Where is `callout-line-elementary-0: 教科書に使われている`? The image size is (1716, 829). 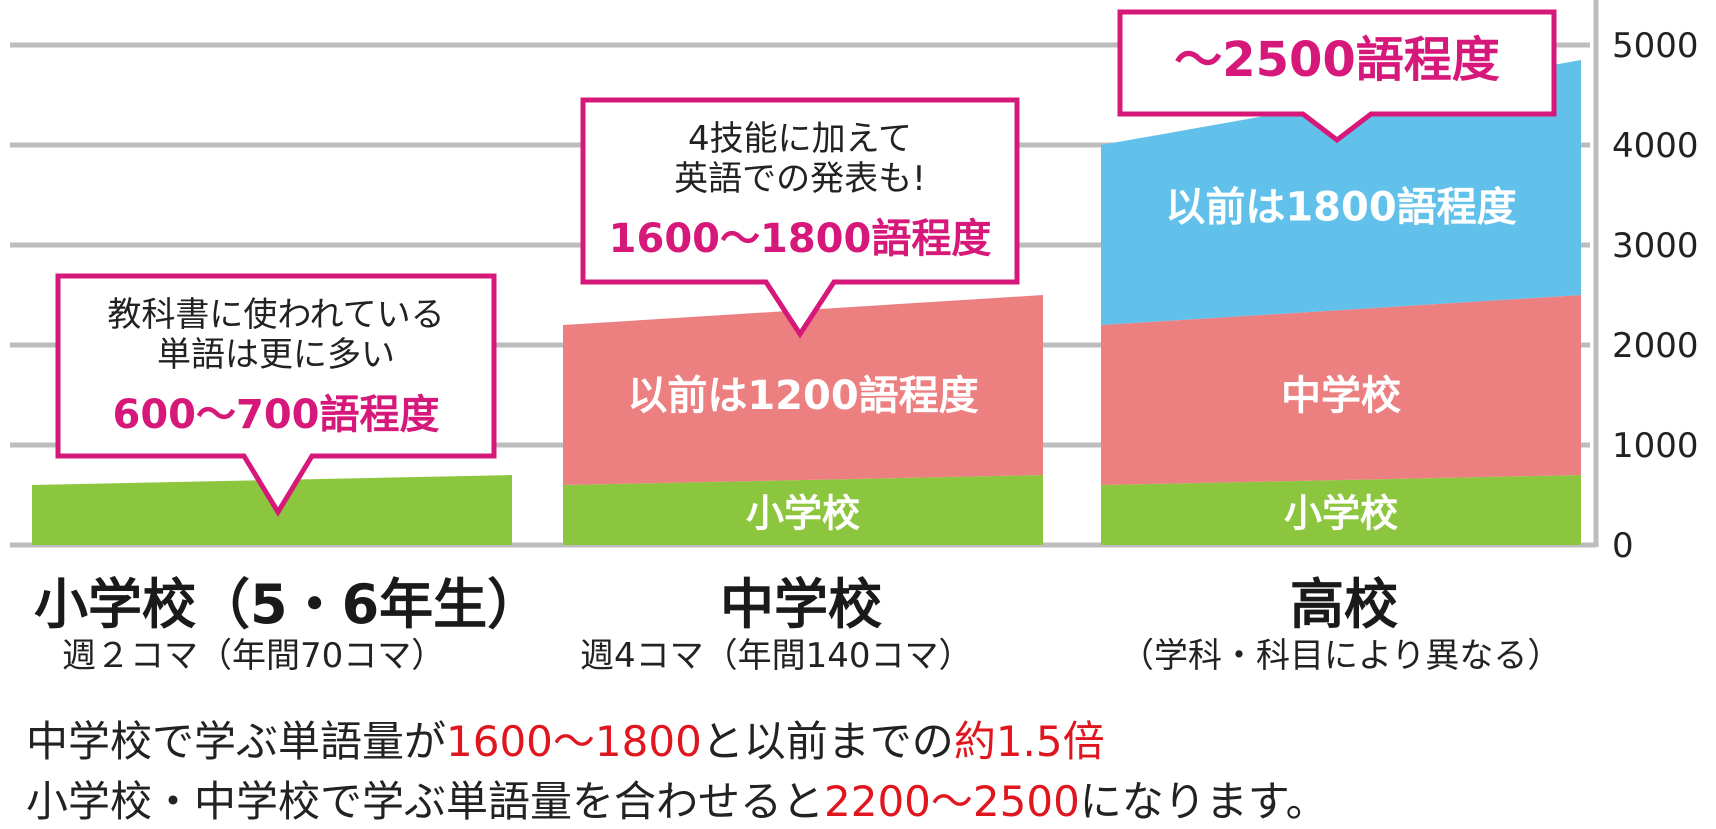 callout-line-elementary-0: 教科書に使われている is located at coordinates (275, 315).